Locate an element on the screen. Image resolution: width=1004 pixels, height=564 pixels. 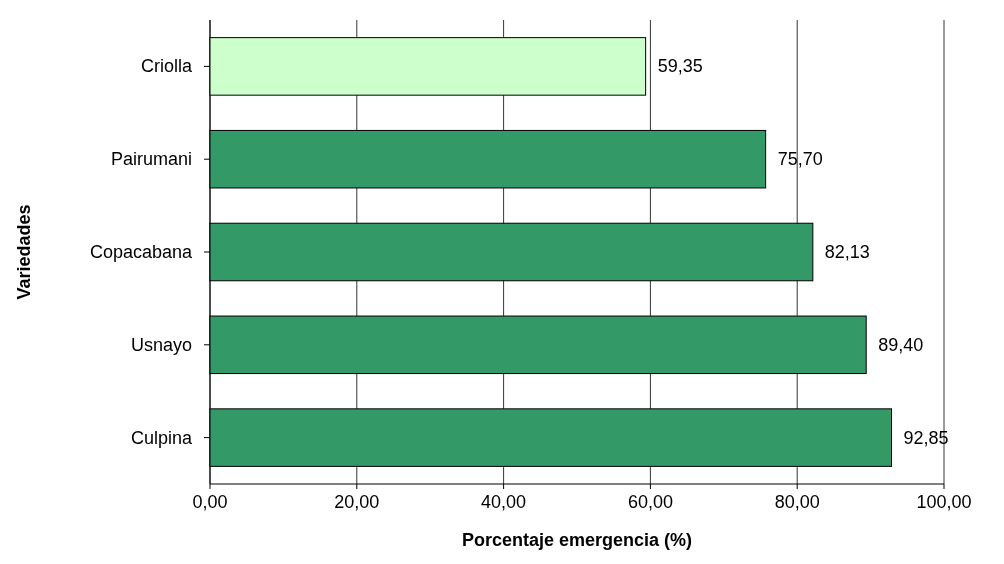
x-tick-label: 0,00 is located at coordinates (210, 502).